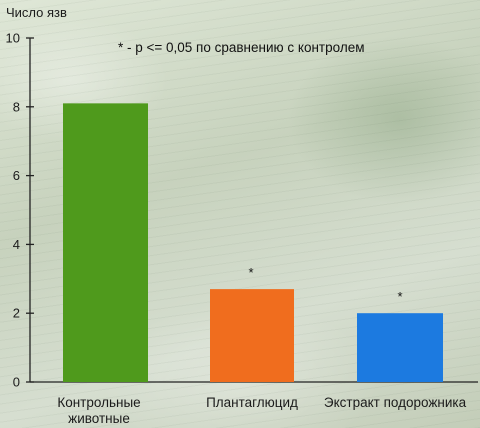 This screenshot has width=480, height=428. Describe the element at coordinates (36, 12) in the screenshot. I see `y-axis-label: Число язв` at that location.